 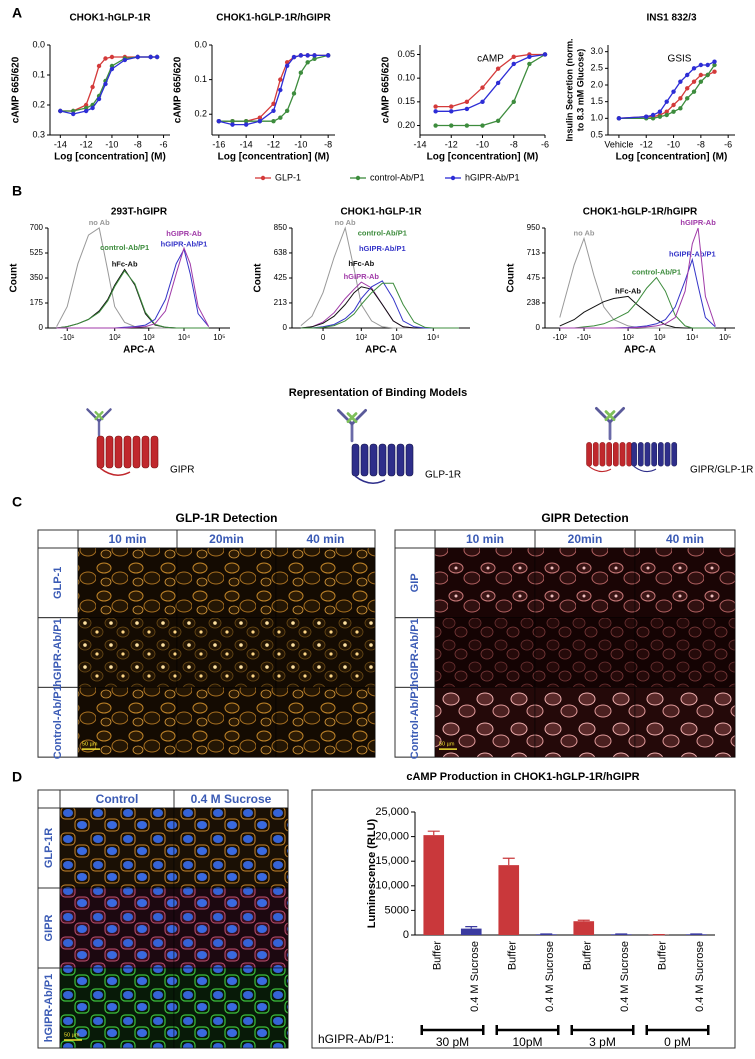 What do you see at coordinates (596, 118) in the screenshot?
I see `y-tick-label: 1.0` at bounding box center [596, 118].